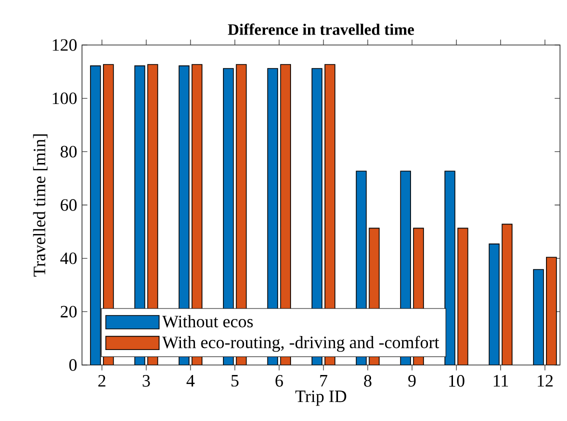 Image resolution: width=567 pixels, height=421 pixels. I want to click on y-tick-label: 20, so click(68, 312).